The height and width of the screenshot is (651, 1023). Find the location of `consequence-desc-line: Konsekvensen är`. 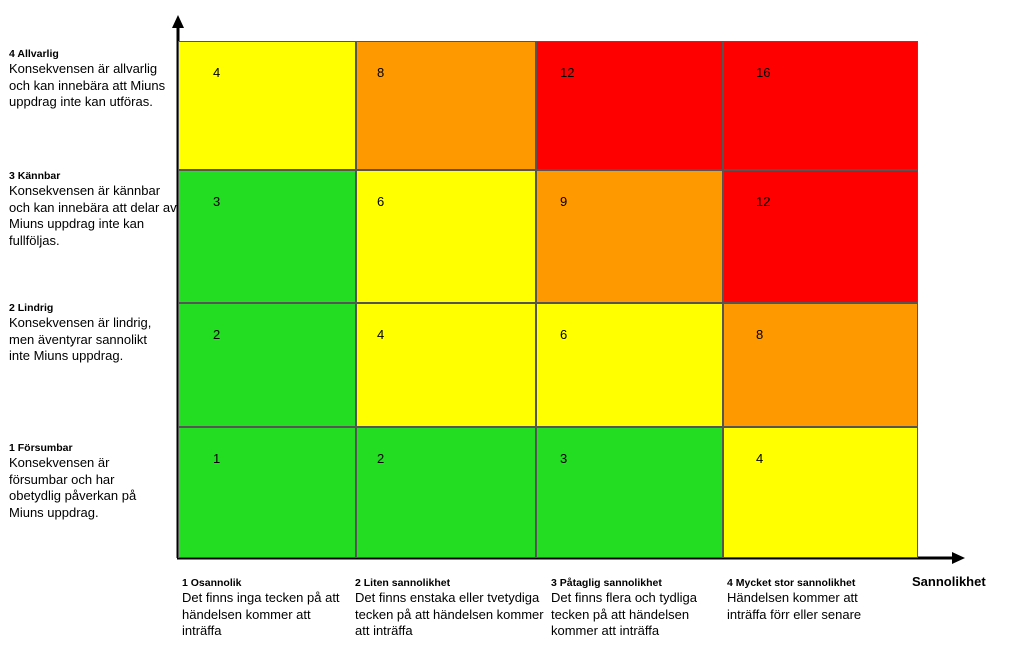

consequence-desc-line: Konsekvensen är is located at coordinates (59, 462).